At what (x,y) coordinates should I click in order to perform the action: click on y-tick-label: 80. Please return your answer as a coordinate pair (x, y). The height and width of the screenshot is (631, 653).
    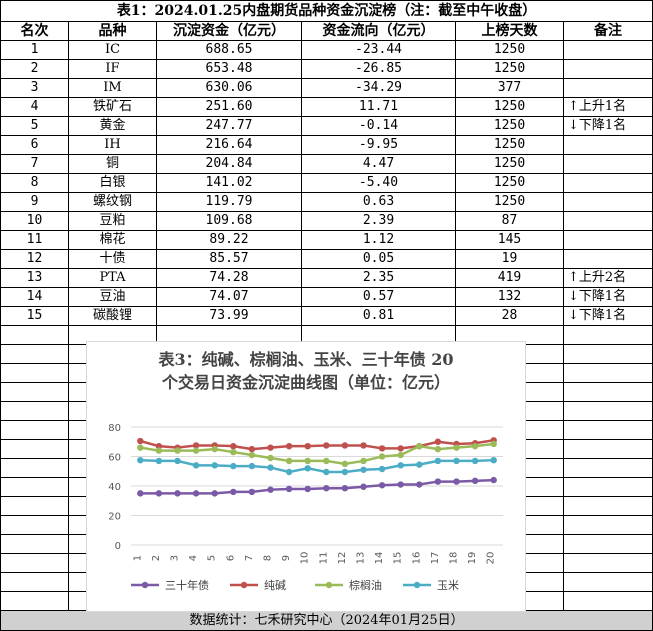
    Looking at the image, I should click on (114, 428).